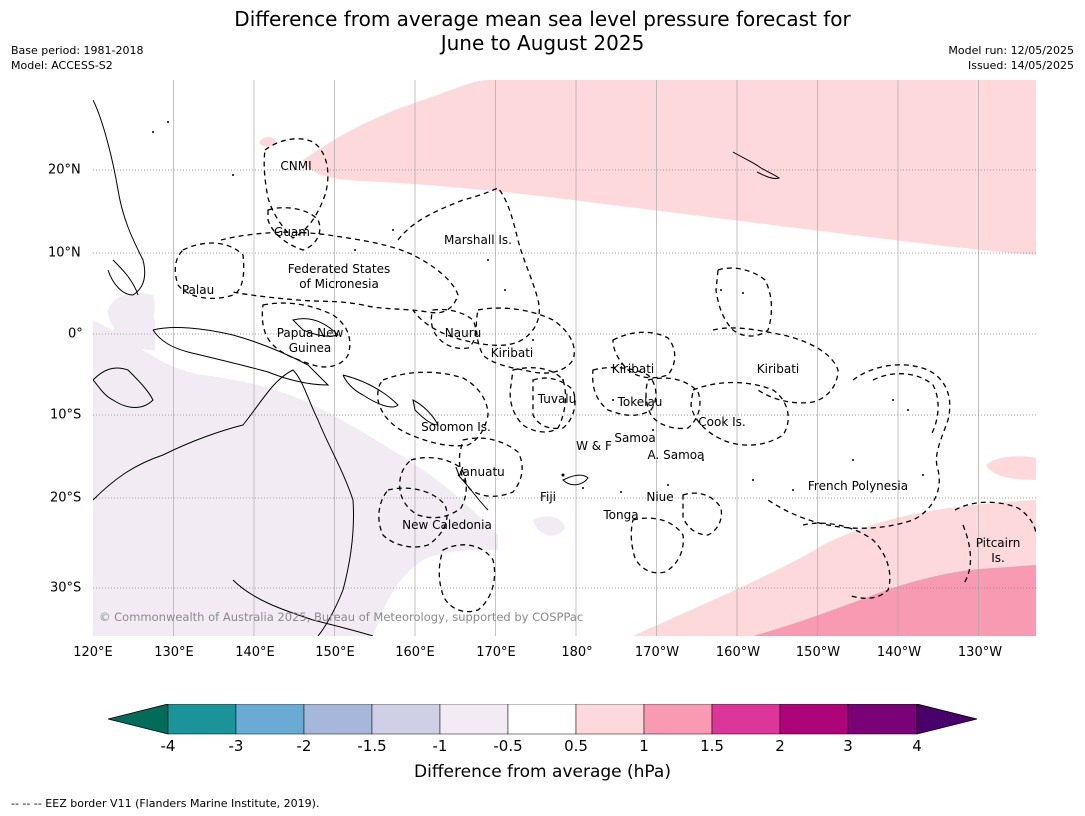 The width and height of the screenshot is (1085, 816). I want to click on place-label: French Polynesia, so click(858, 486).